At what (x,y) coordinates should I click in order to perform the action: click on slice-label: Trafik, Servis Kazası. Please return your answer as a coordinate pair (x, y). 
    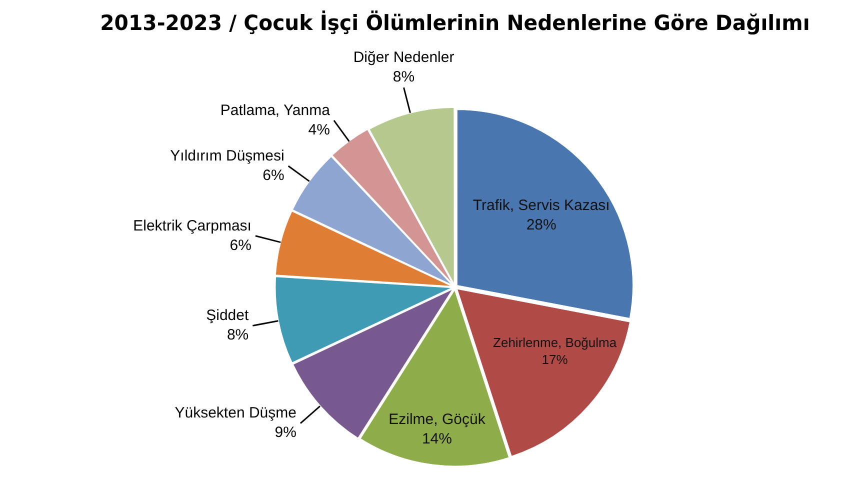
    Looking at the image, I should click on (541, 205).